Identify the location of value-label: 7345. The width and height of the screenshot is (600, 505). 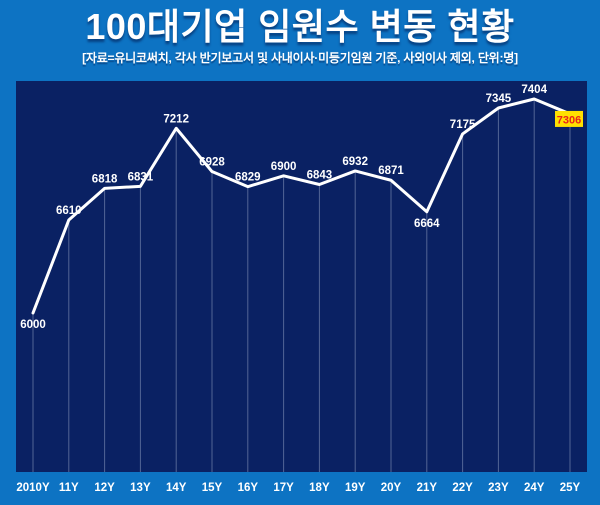
(499, 99).